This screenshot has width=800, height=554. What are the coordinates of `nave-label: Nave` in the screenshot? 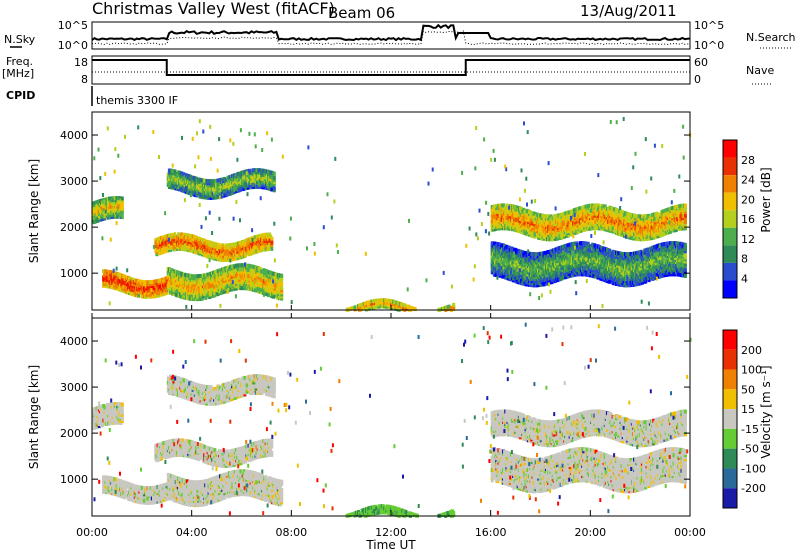 It's located at (760, 70).